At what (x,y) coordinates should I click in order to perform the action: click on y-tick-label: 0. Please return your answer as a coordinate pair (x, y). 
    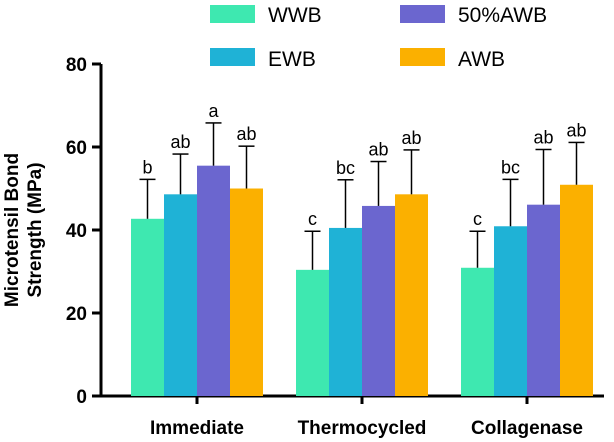
    Looking at the image, I should click on (81, 397).